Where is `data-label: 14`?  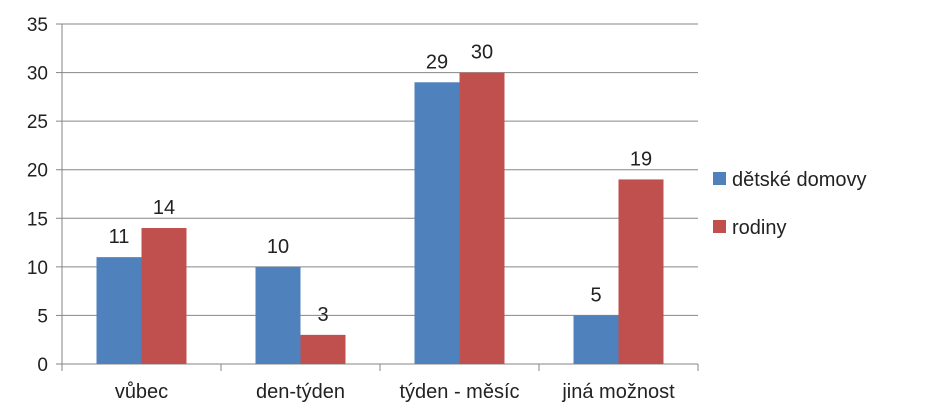 data-label: 14 is located at coordinates (164, 208).